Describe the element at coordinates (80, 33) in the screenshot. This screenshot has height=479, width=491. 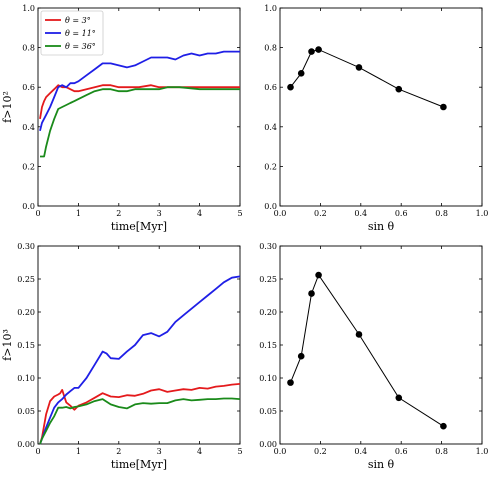
I see `legend-entry: θ = 11°` at that location.